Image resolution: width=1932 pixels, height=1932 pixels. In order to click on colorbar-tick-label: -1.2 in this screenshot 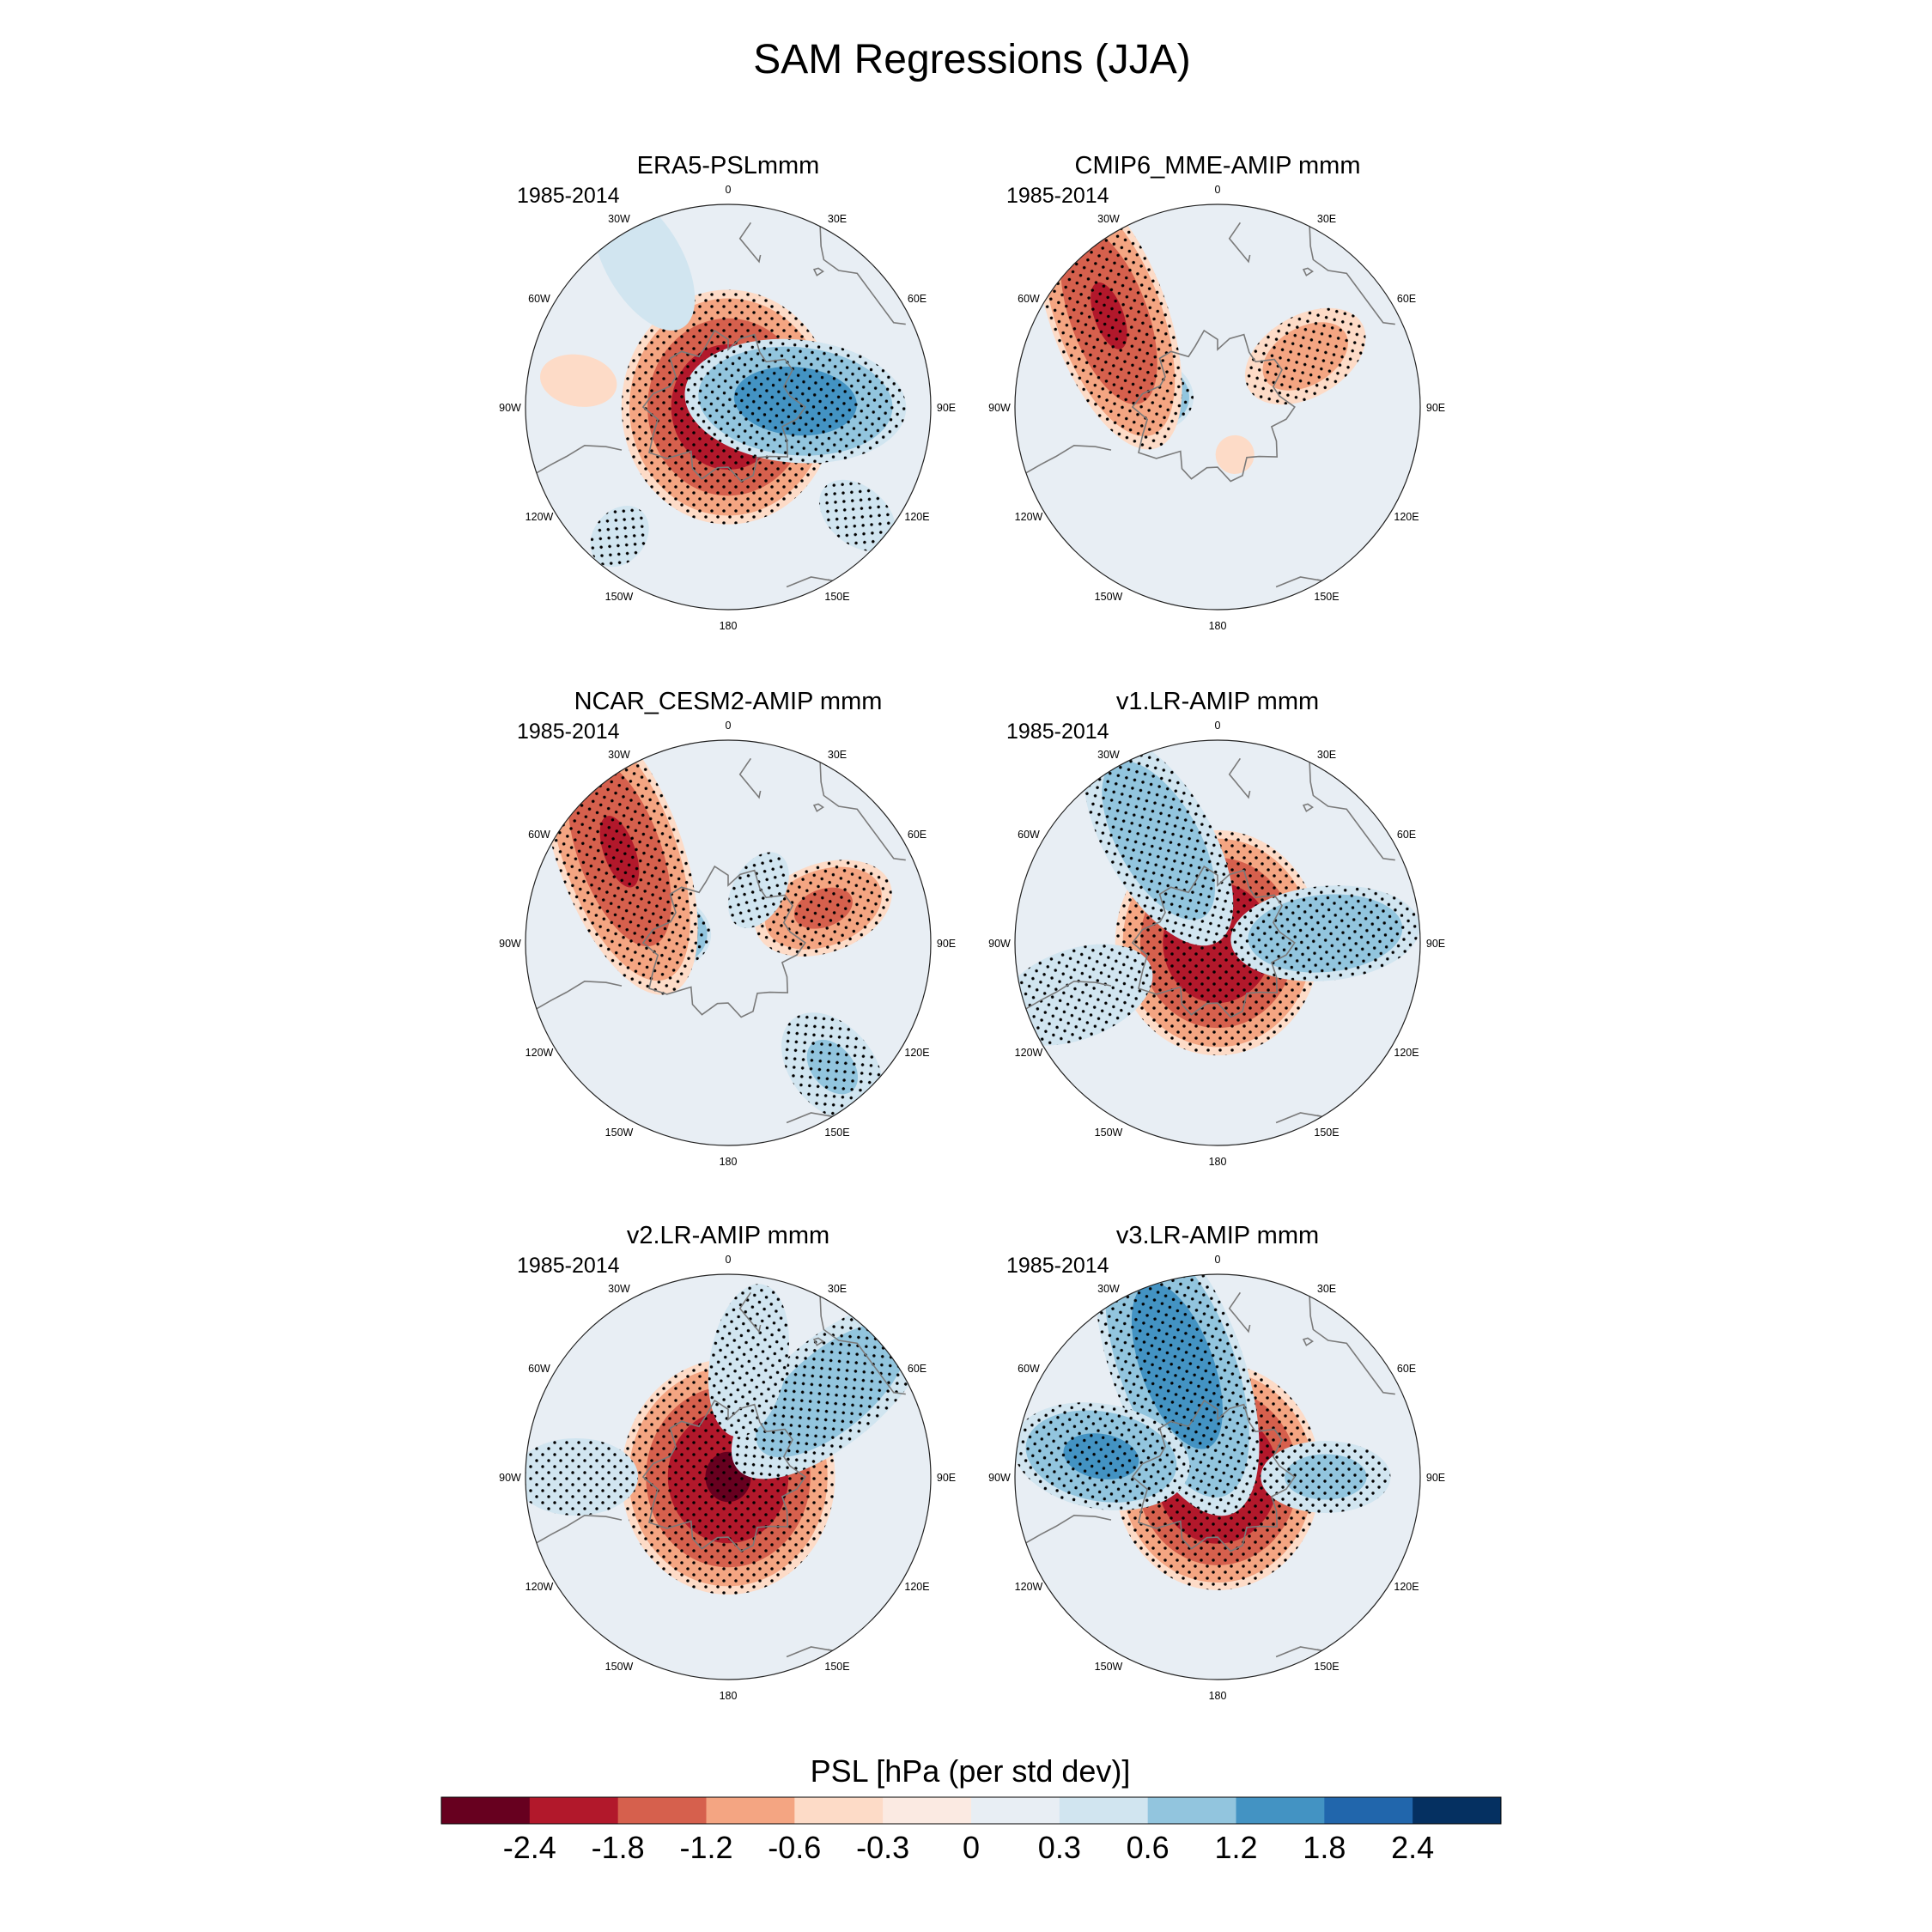, I will do `click(705, 1848)`.